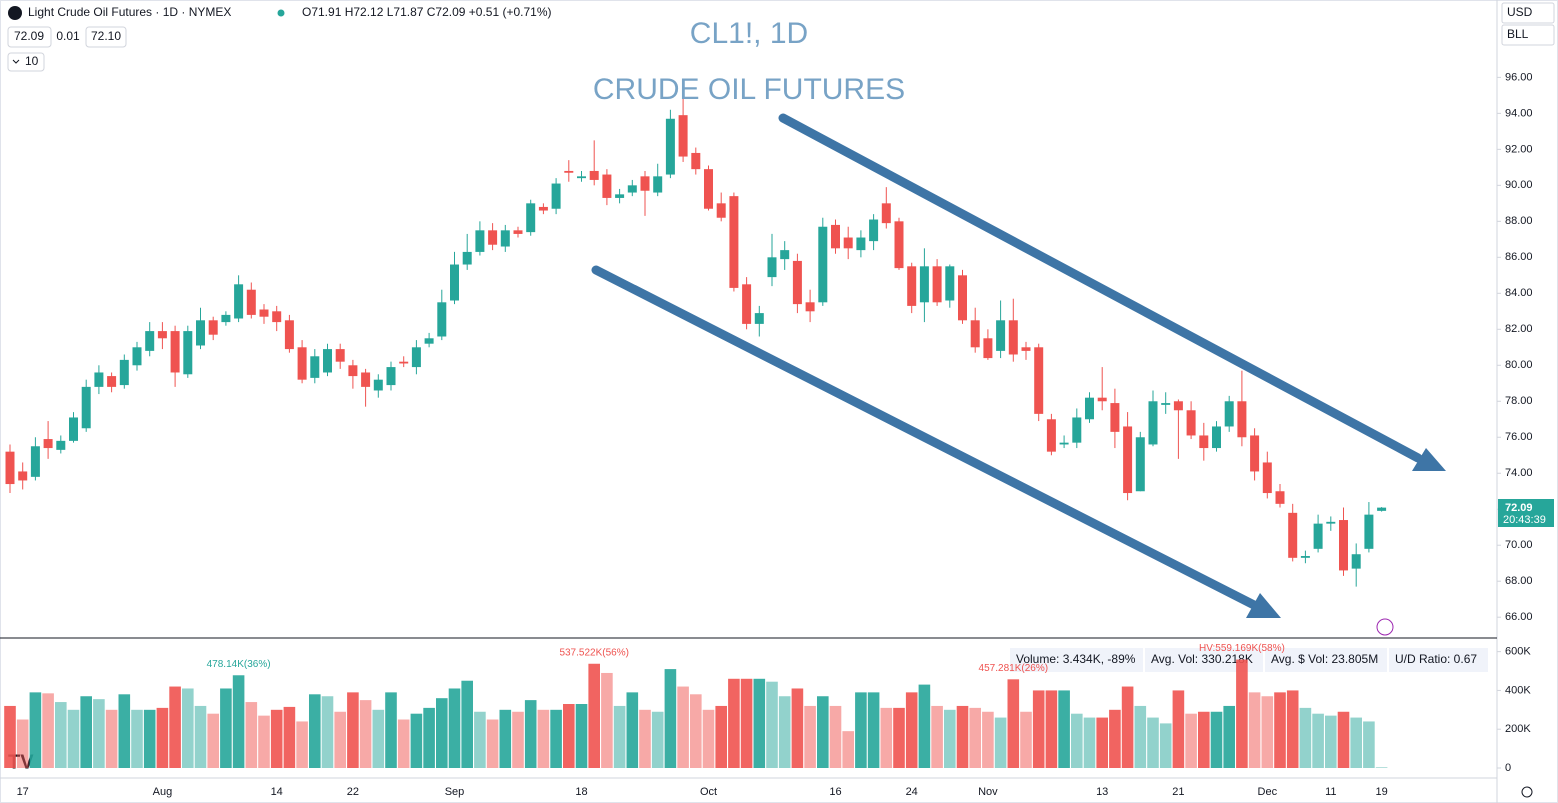 This screenshot has height=803, width=1558. I want to click on unit: BLL, so click(1518, 34).